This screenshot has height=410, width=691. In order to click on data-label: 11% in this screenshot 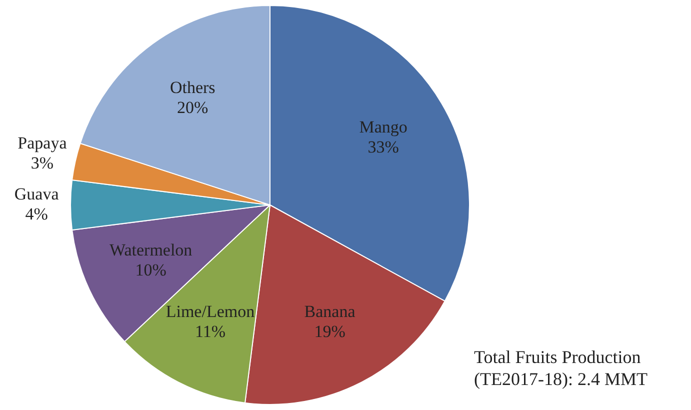, I will do `click(210, 331)`.